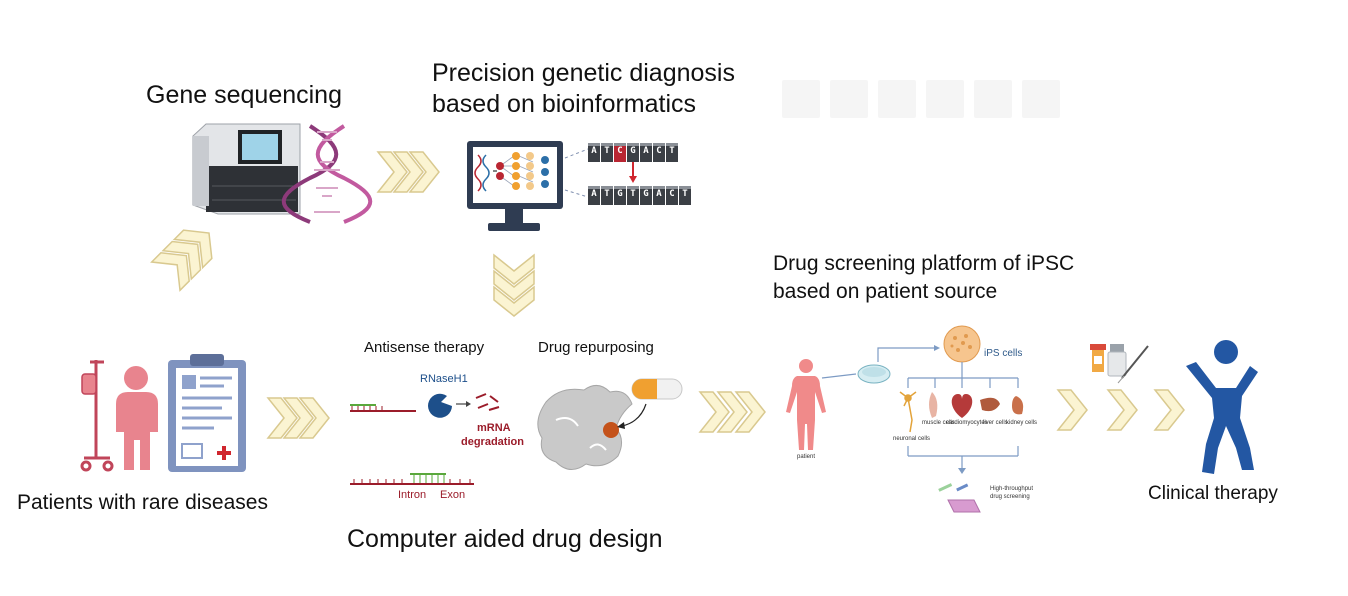  I want to click on cardio-label: cardiomyocytes, so click(967, 423).